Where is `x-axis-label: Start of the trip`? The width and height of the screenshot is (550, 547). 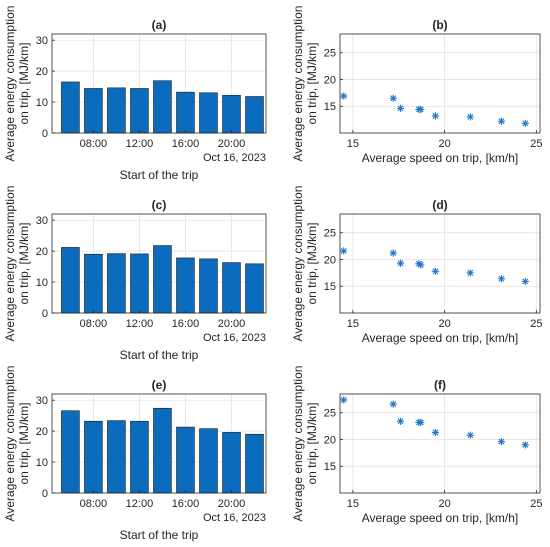
x-axis-label: Start of the trip is located at coordinates (159, 175).